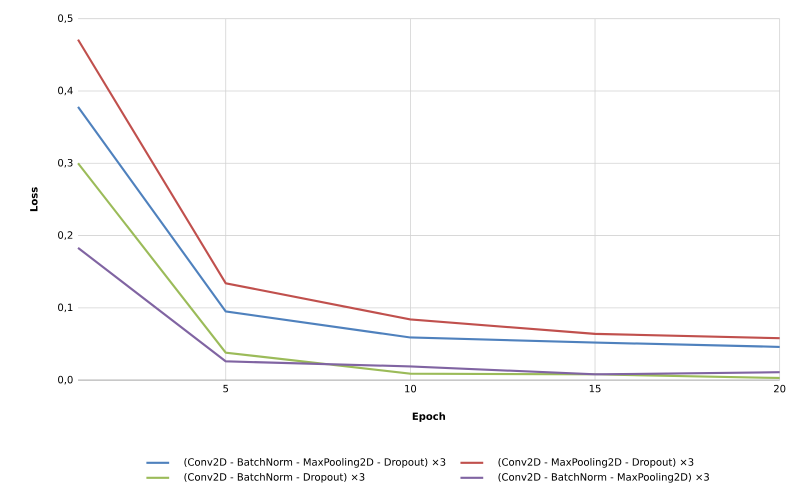 Image resolution: width=787 pixels, height=495 pixels. What do you see at coordinates (65, 163) in the screenshot?
I see `y-tick-label: 0,3` at bounding box center [65, 163].